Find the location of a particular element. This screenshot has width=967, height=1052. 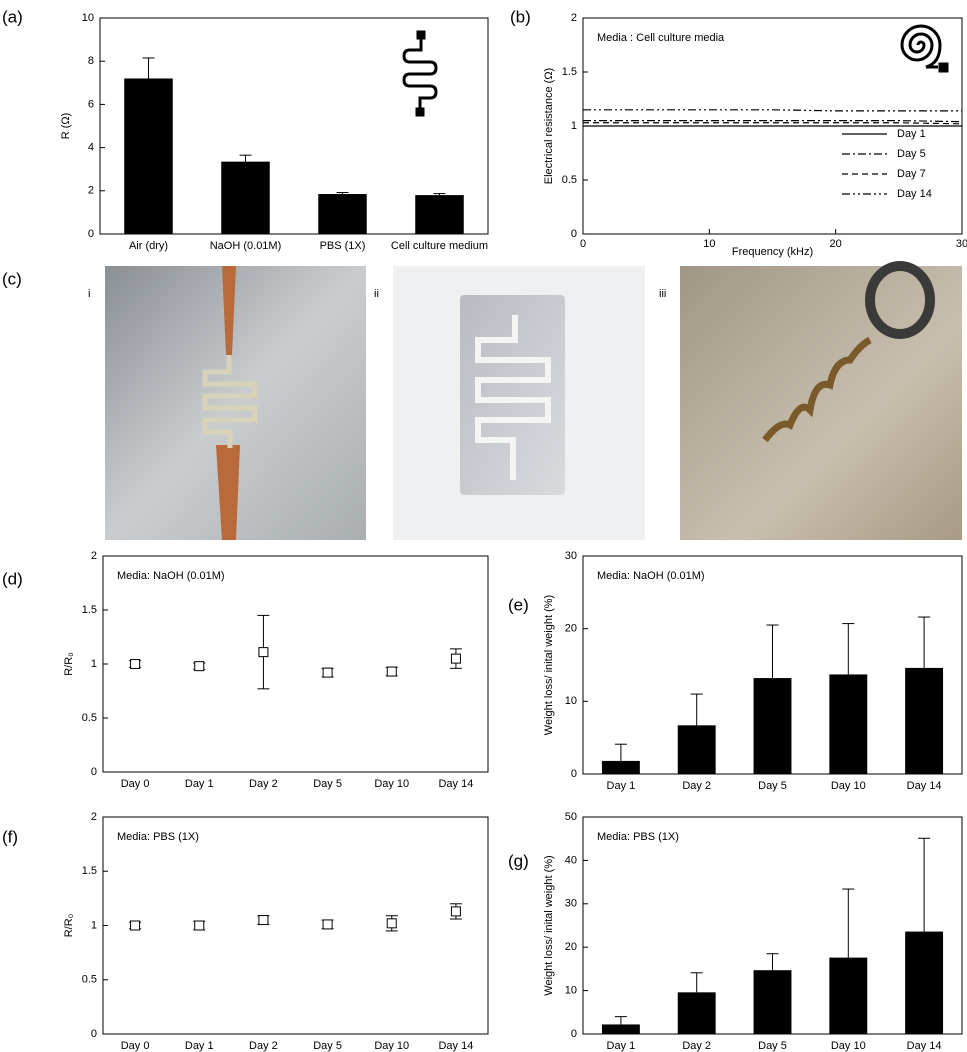

y-tick-label: 8 is located at coordinates (91, 61).